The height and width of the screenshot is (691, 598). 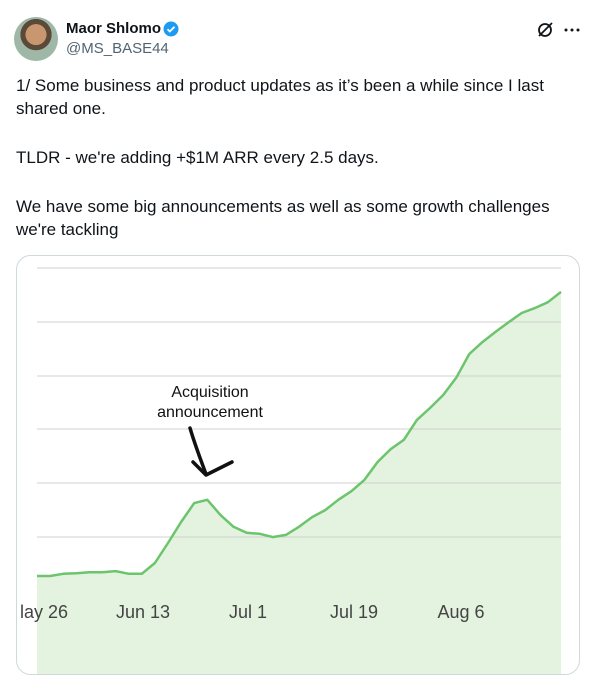 I want to click on x-tick-label: lay 26, so click(x=44, y=612).